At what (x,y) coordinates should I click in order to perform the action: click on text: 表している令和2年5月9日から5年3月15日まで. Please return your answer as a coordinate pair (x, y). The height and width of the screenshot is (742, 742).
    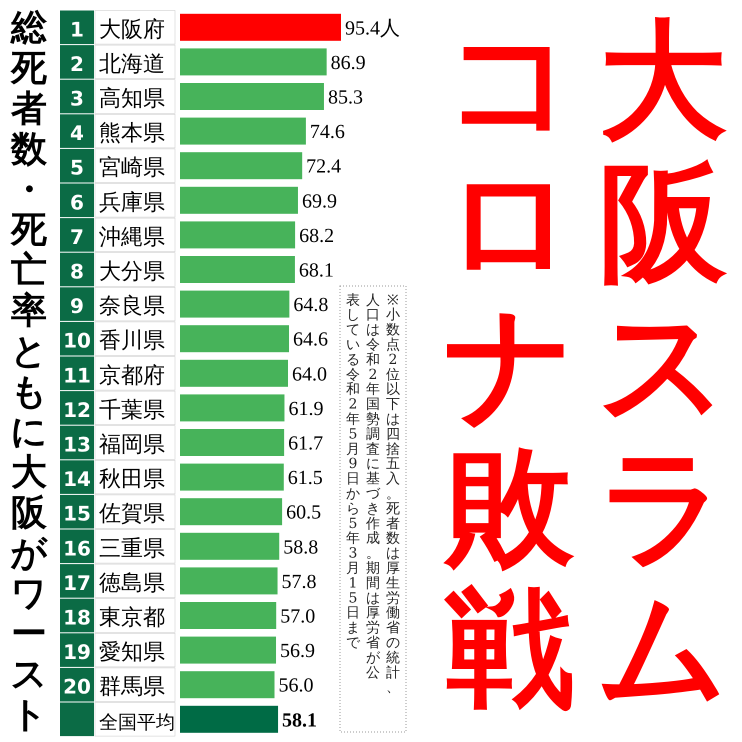
    Looking at the image, I should click on (353, 472).